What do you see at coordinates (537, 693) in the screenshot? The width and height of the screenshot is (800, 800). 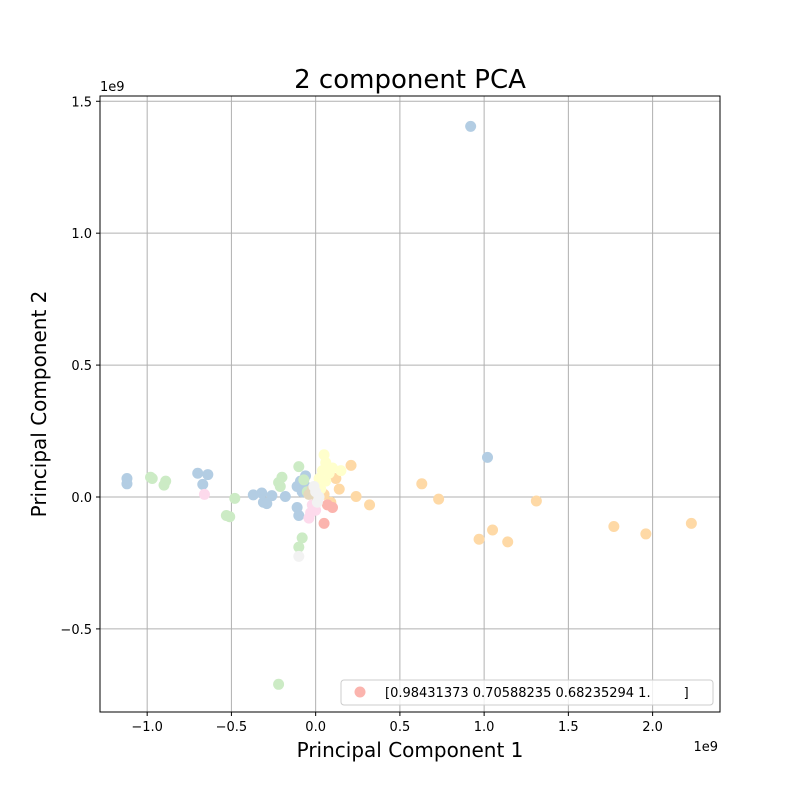 I see `legend-label: [0.98431373 0.70588235 0.68235294 1. ]` at bounding box center [537, 693].